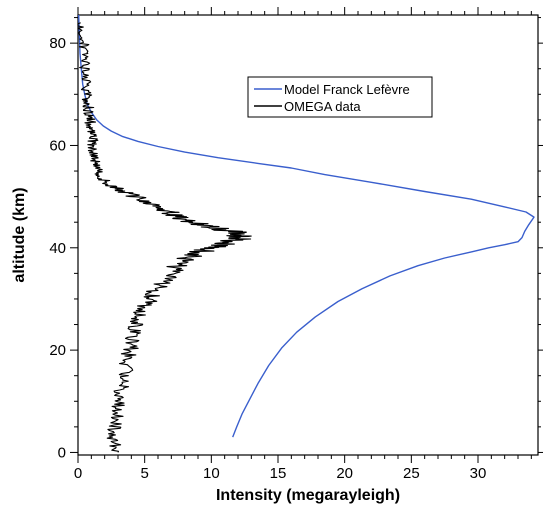 This screenshot has width=543, height=508. What do you see at coordinates (478, 473) in the screenshot?
I see `x-tick-label: 30` at bounding box center [478, 473].